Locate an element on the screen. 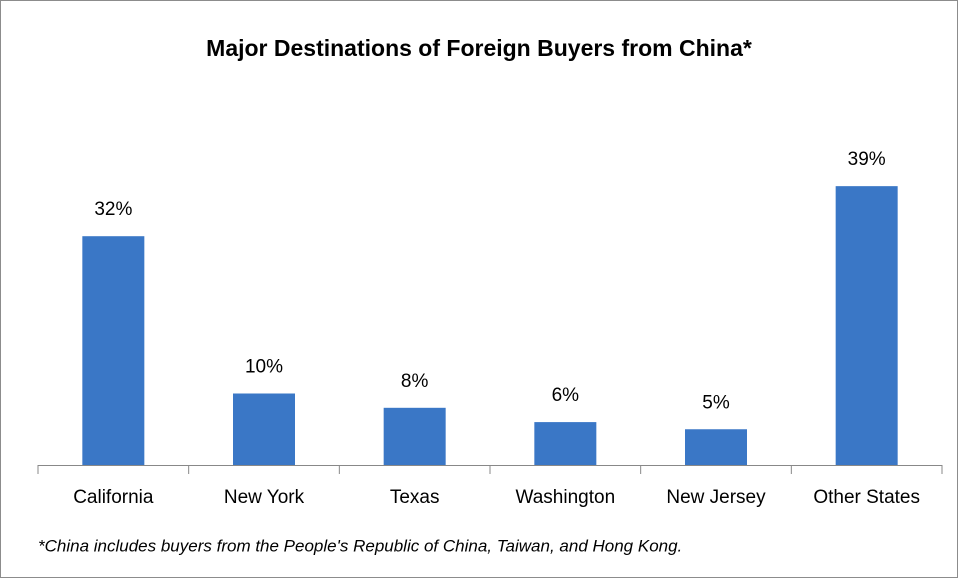 The width and height of the screenshot is (958, 578). value-label: 10% is located at coordinates (264, 367).